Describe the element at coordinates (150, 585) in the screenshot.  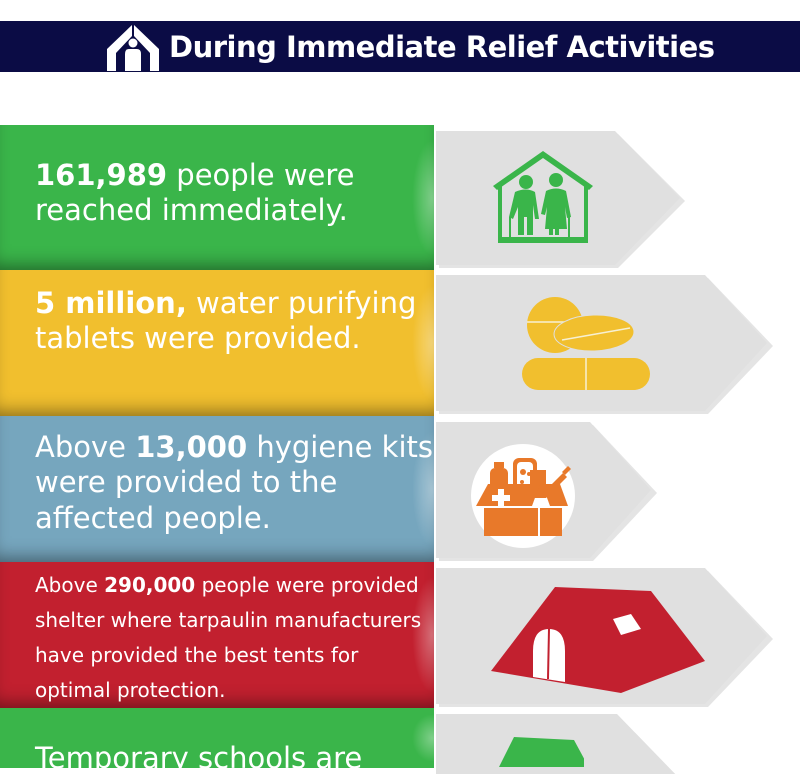
I see `stat-highlight: 290,000` at that location.